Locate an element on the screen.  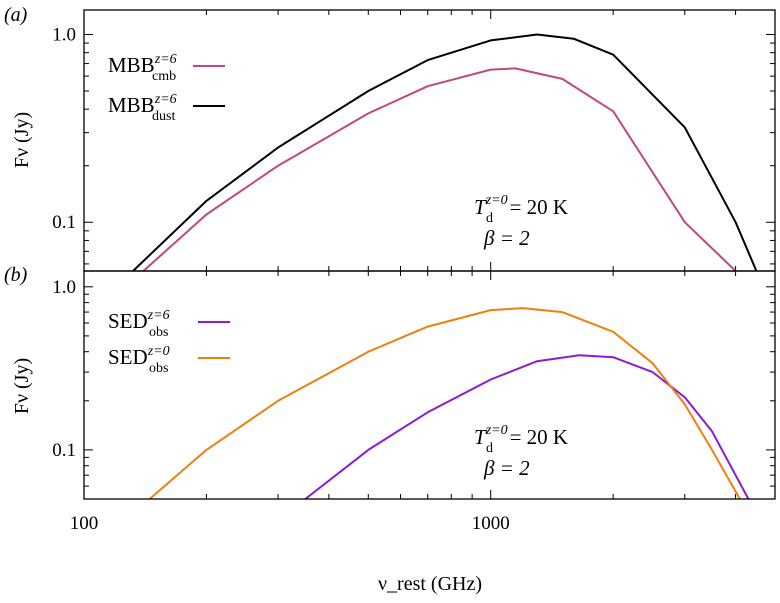
panel-a-legend: MBBz=6 cmb MBBz=6 dust is located at coordinates (166, 88).